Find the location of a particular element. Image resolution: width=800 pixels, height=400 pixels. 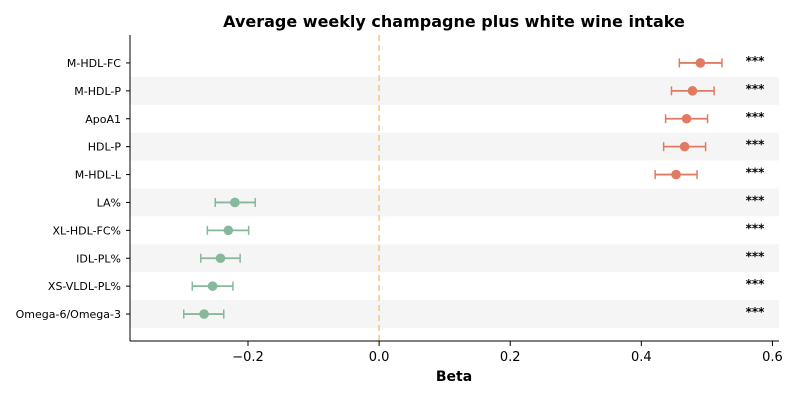

y-tick-label: XL-HDL-FC% is located at coordinates (86, 230).